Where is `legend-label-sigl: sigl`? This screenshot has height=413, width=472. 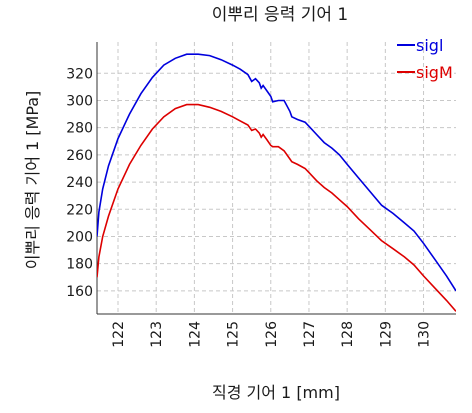 legend-label-sigl: sigl is located at coordinates (429, 45).